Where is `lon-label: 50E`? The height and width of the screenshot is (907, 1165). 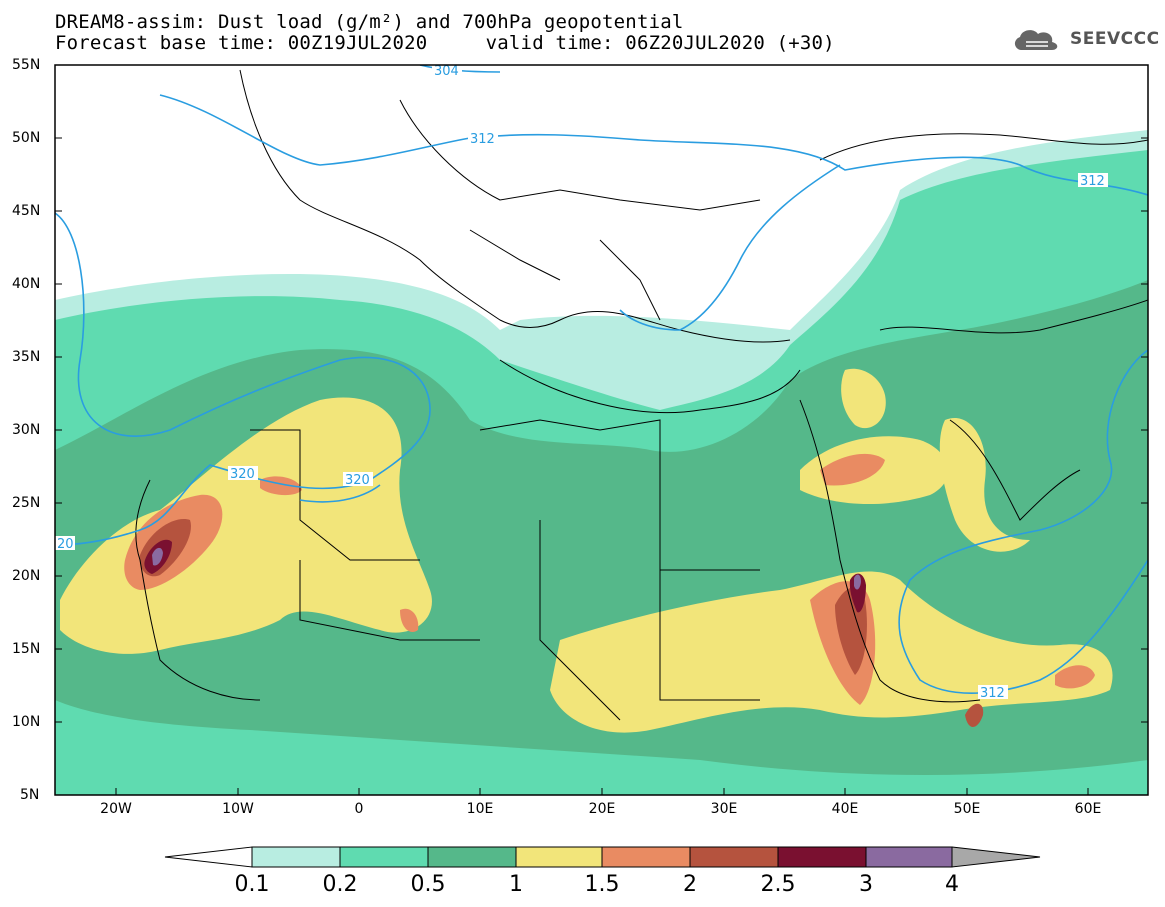
lon-label: 50E is located at coordinates (967, 809).